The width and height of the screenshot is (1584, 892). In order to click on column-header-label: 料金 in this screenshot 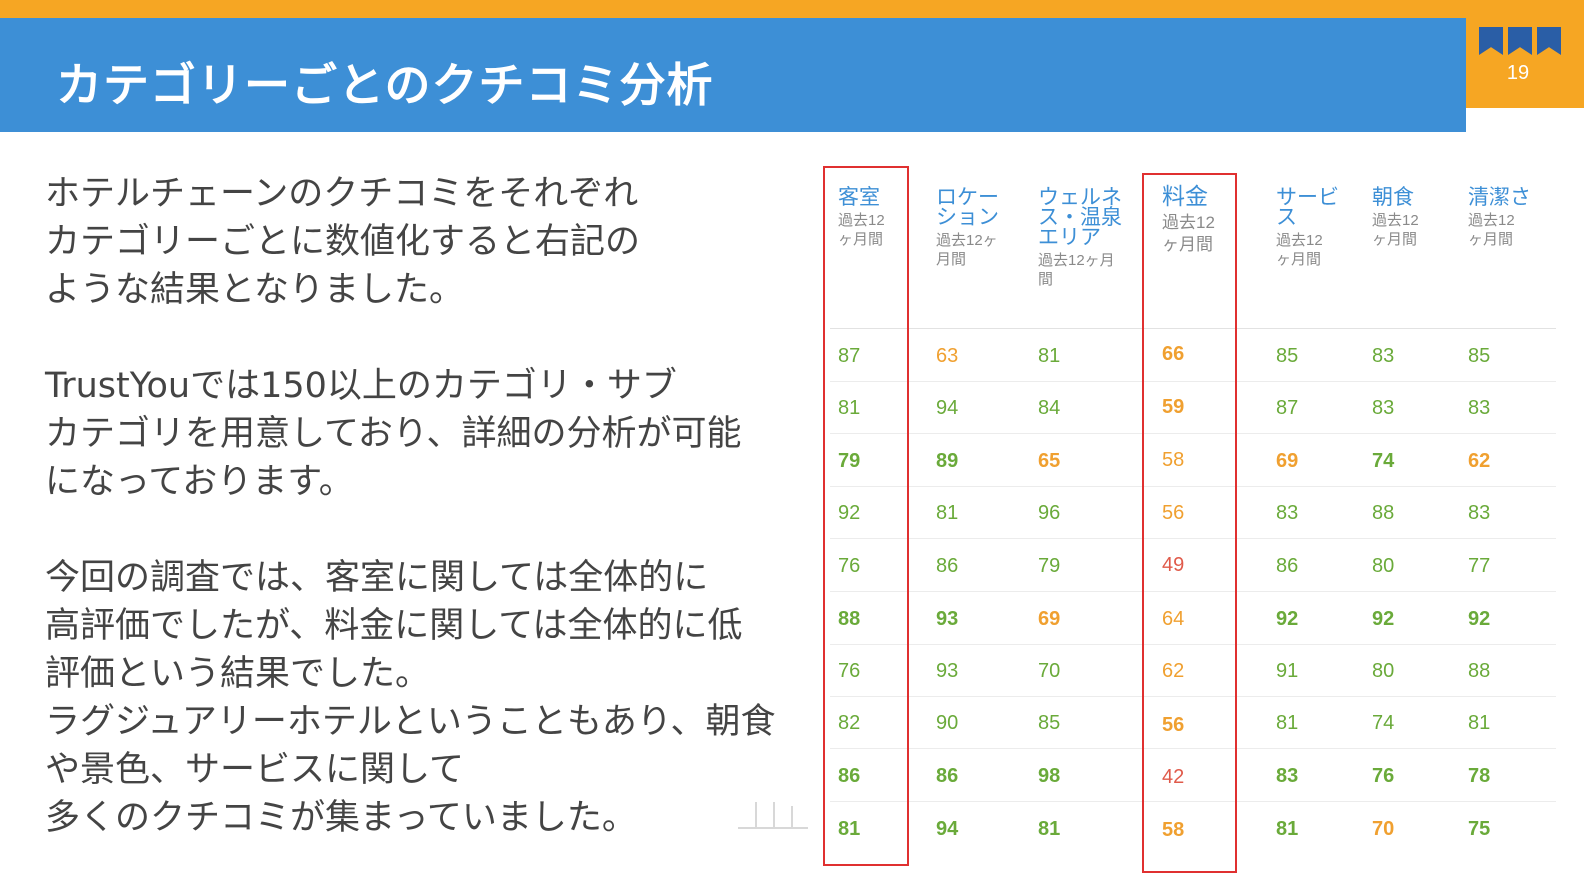, I will do `click(1185, 196)`.